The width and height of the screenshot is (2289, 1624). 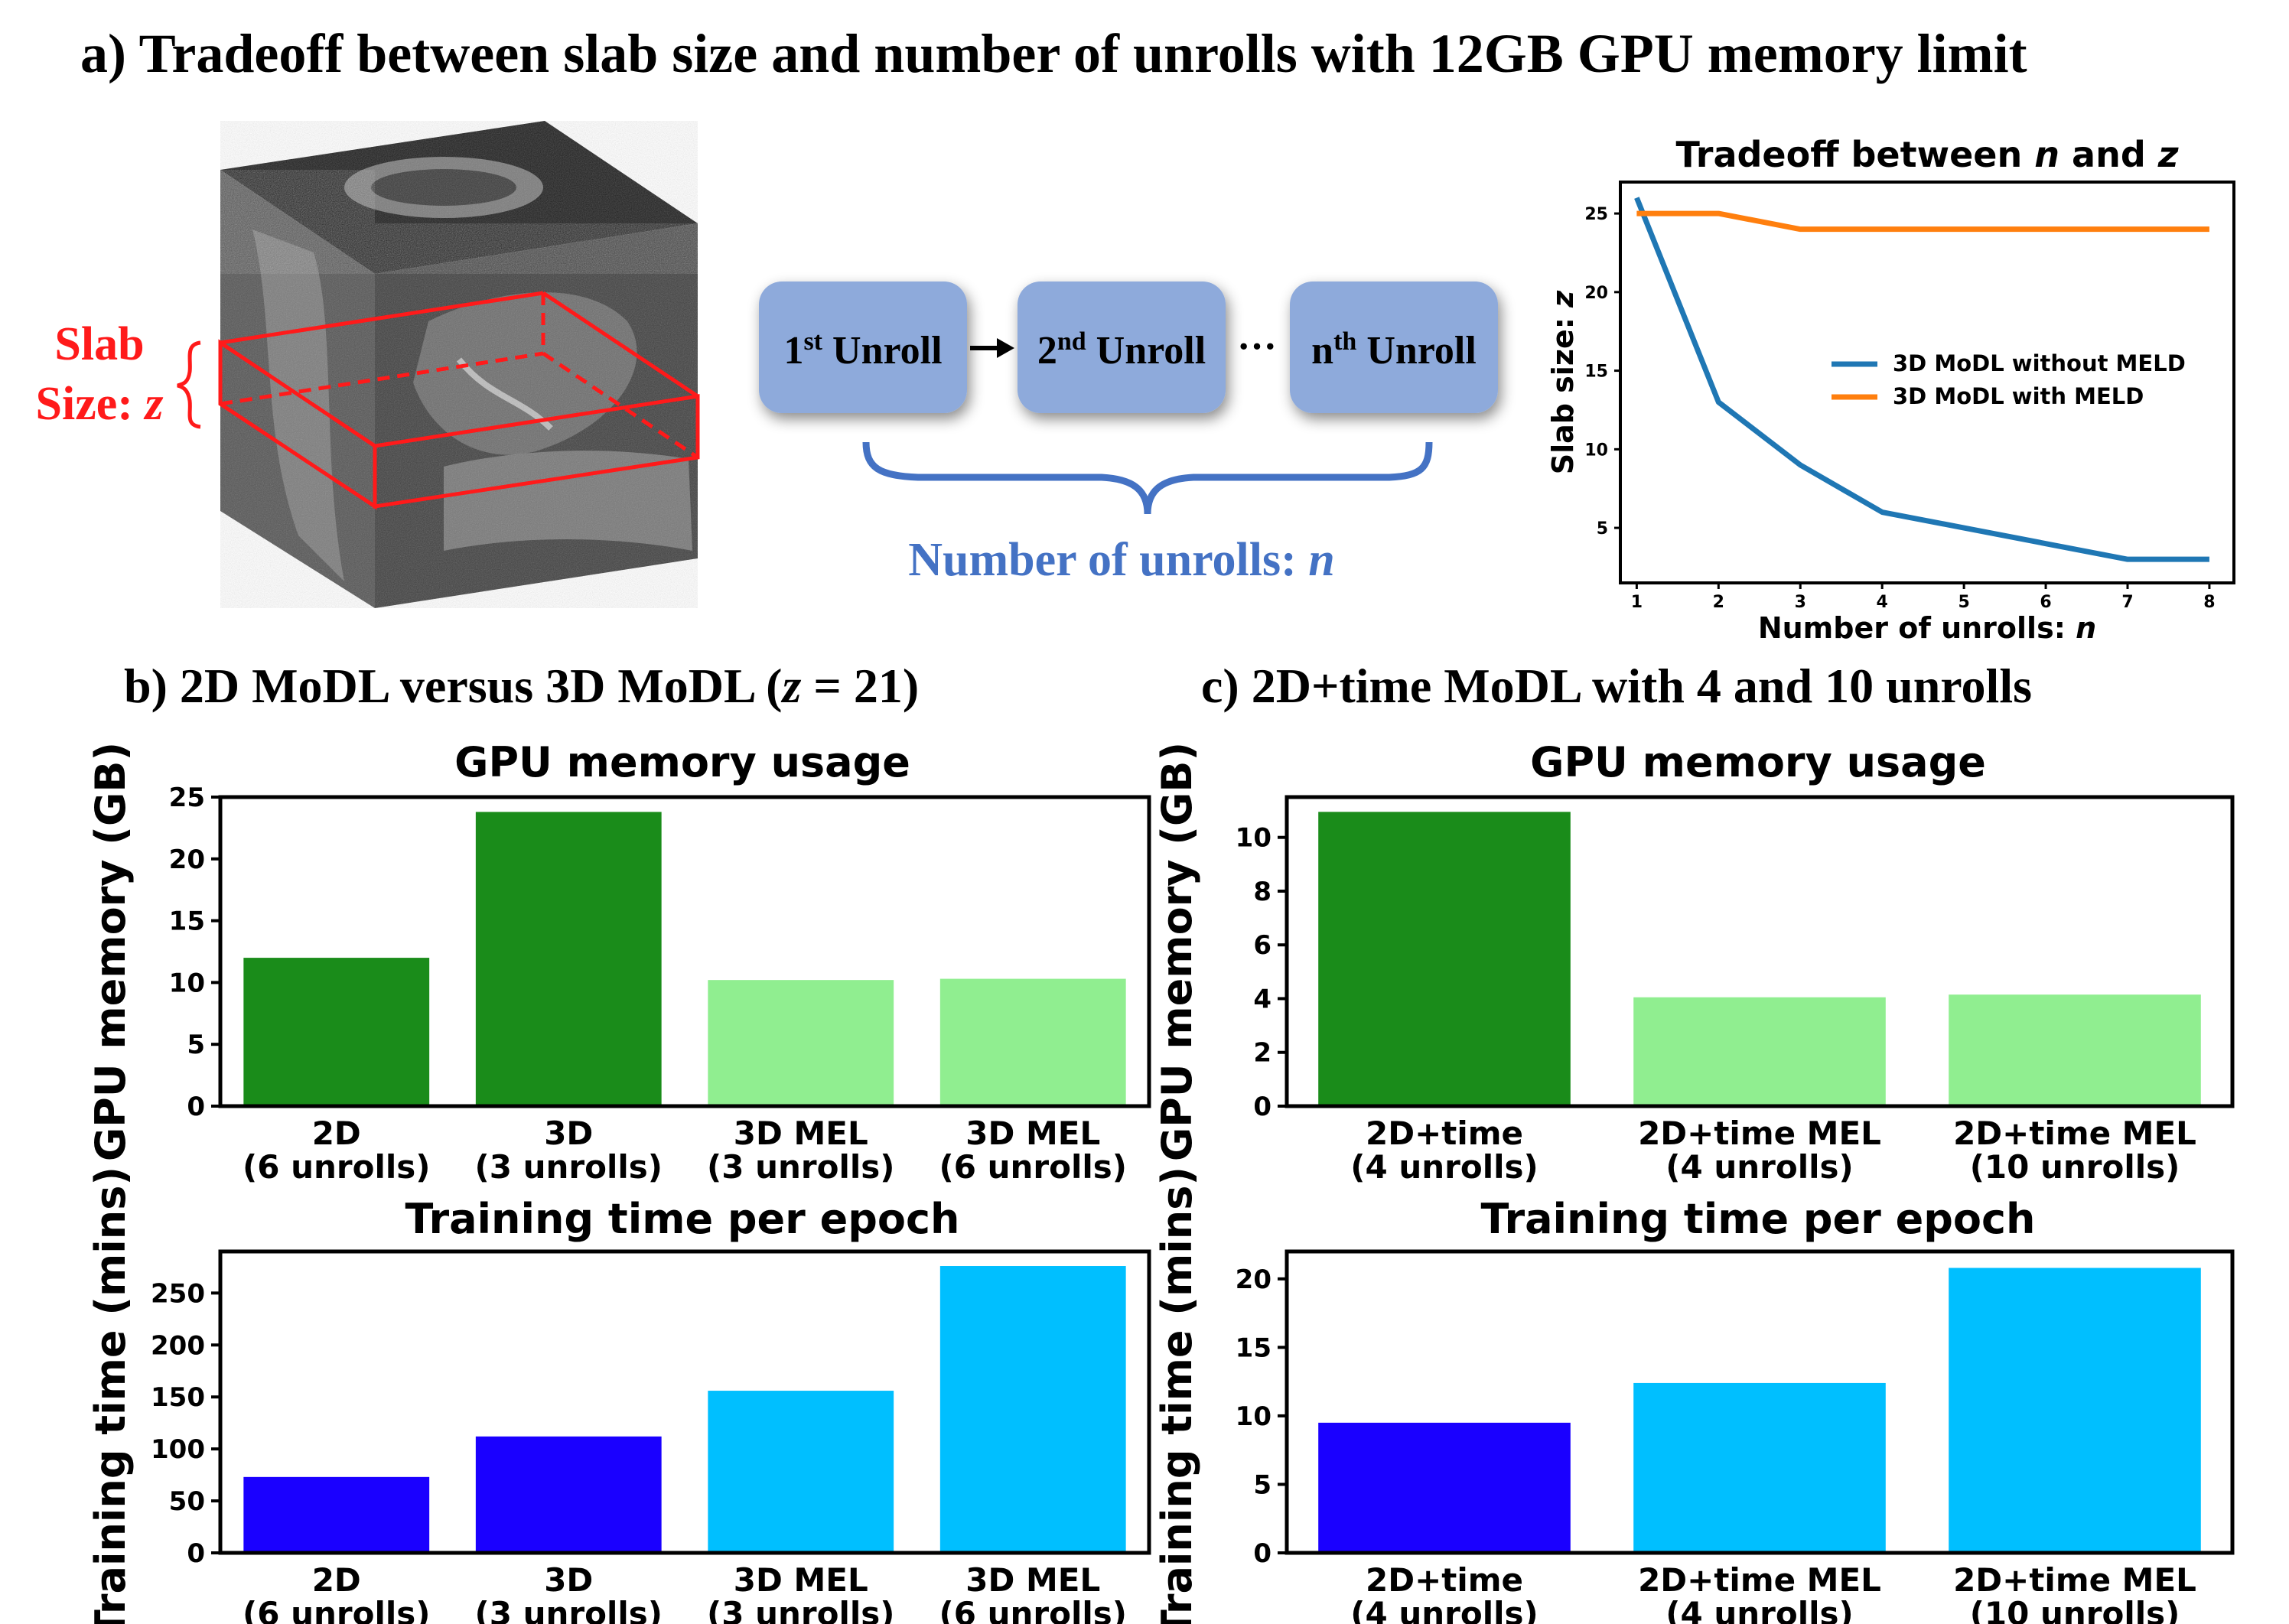 I want to click on unroll-box-2-rect, so click(x=1122, y=347).